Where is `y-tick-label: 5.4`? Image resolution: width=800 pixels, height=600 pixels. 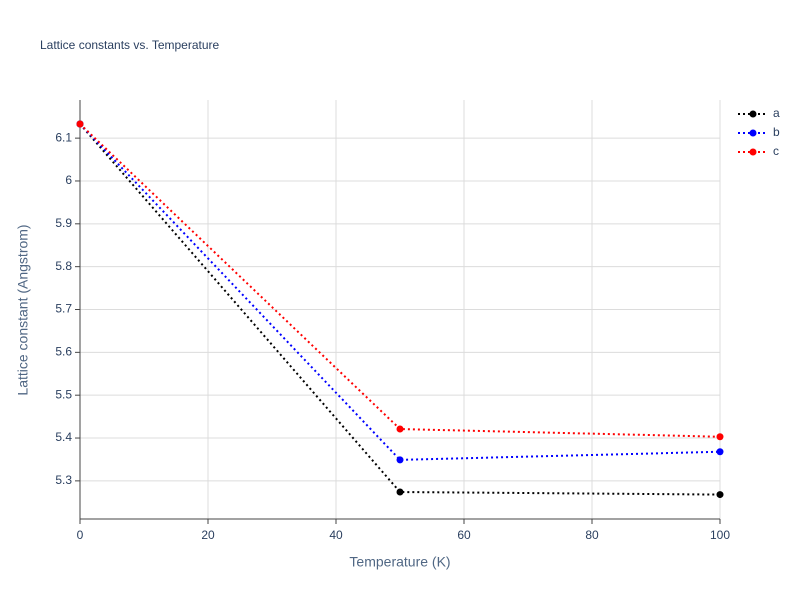
y-tick-label: 5.4 is located at coordinates (63, 437).